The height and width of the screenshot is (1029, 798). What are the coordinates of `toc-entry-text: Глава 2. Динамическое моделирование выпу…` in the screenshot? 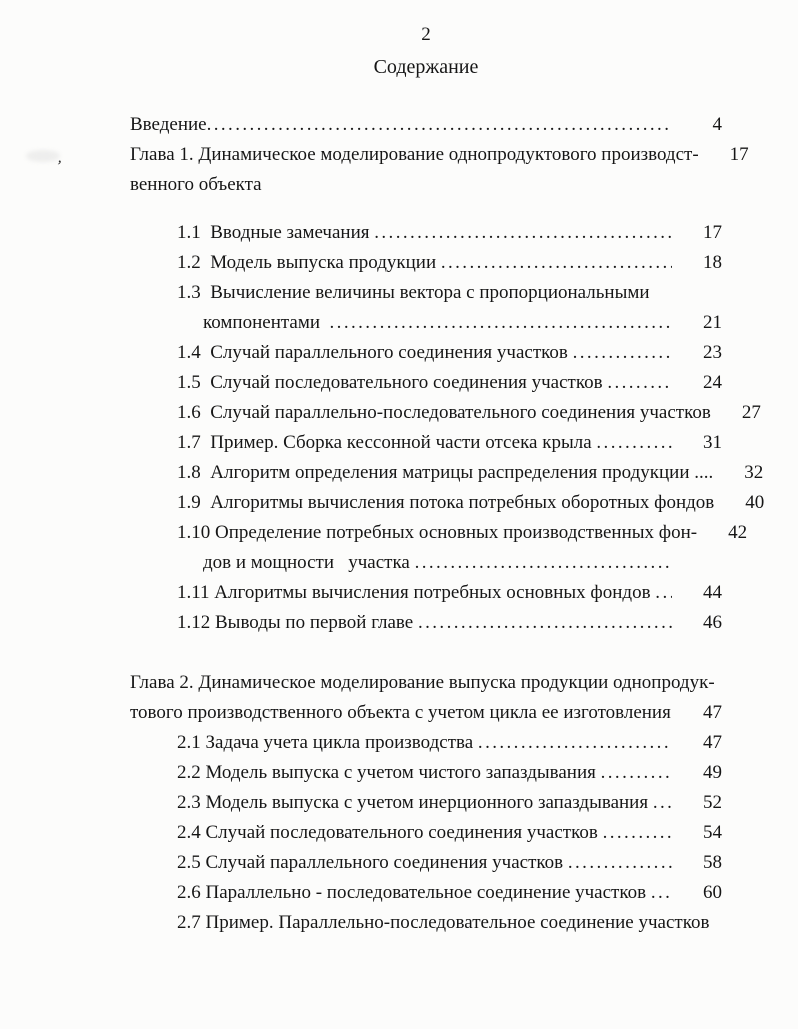 It's located at (422, 682).